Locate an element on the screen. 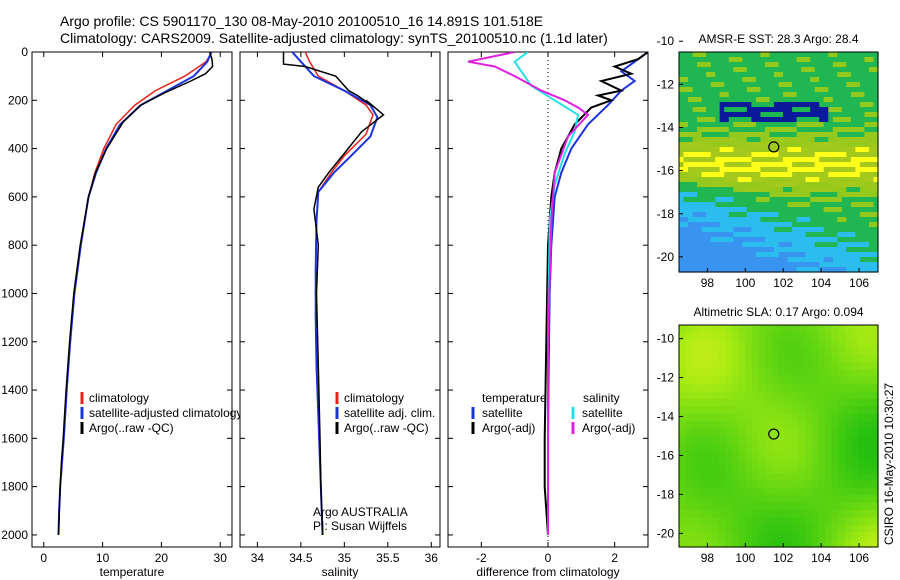  x-tick-label: 30 is located at coordinates (221, 558).